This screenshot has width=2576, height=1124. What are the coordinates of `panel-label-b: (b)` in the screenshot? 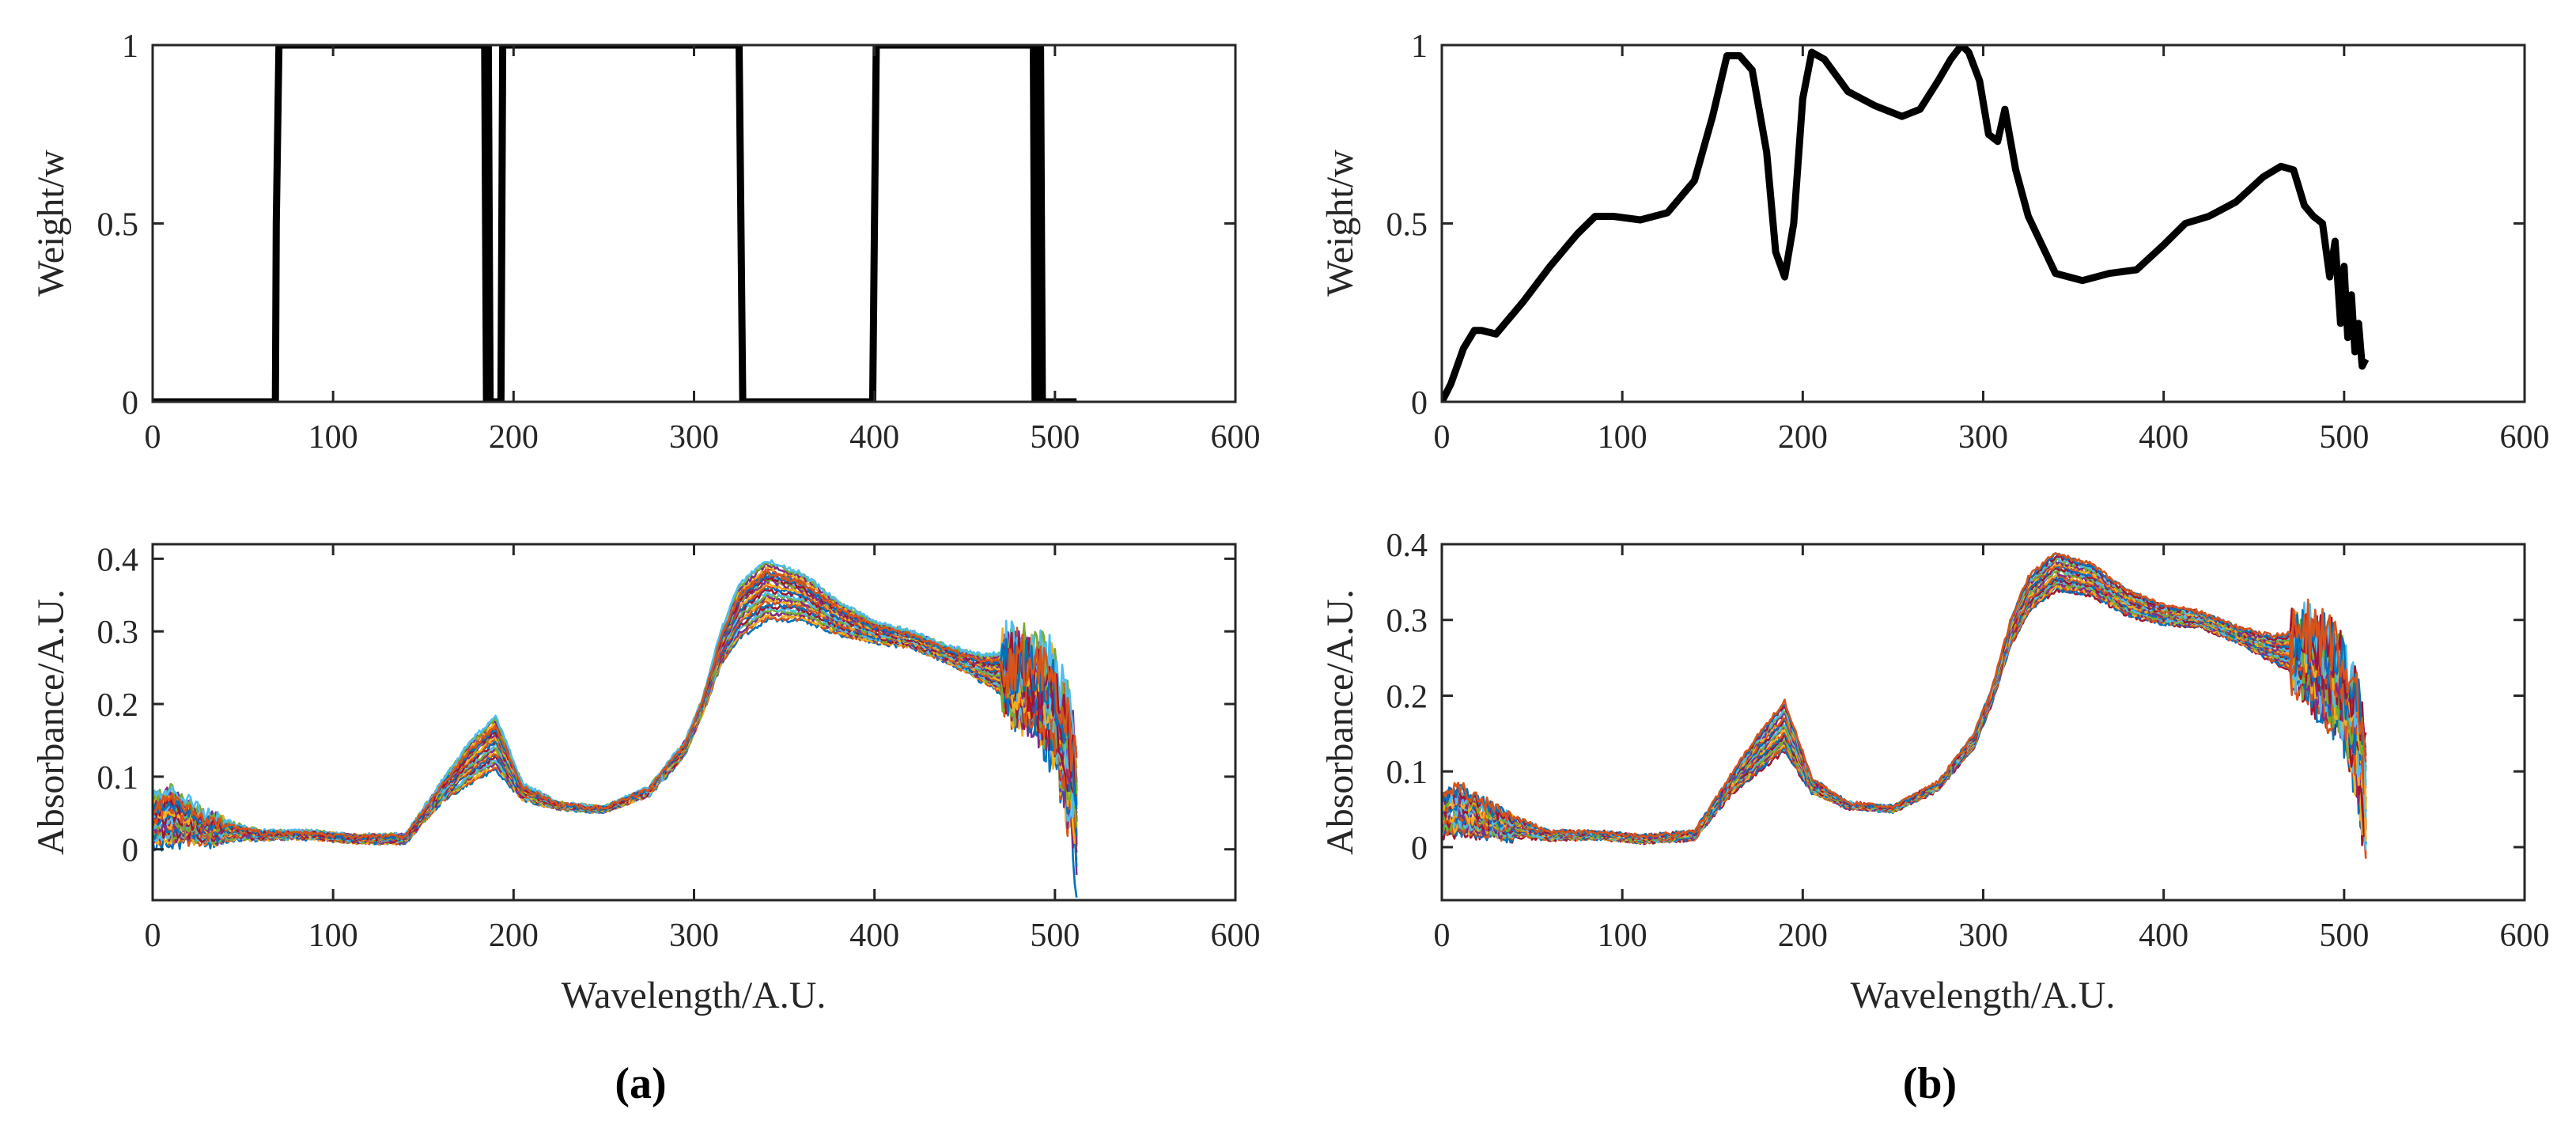 It's located at (1930, 1083).